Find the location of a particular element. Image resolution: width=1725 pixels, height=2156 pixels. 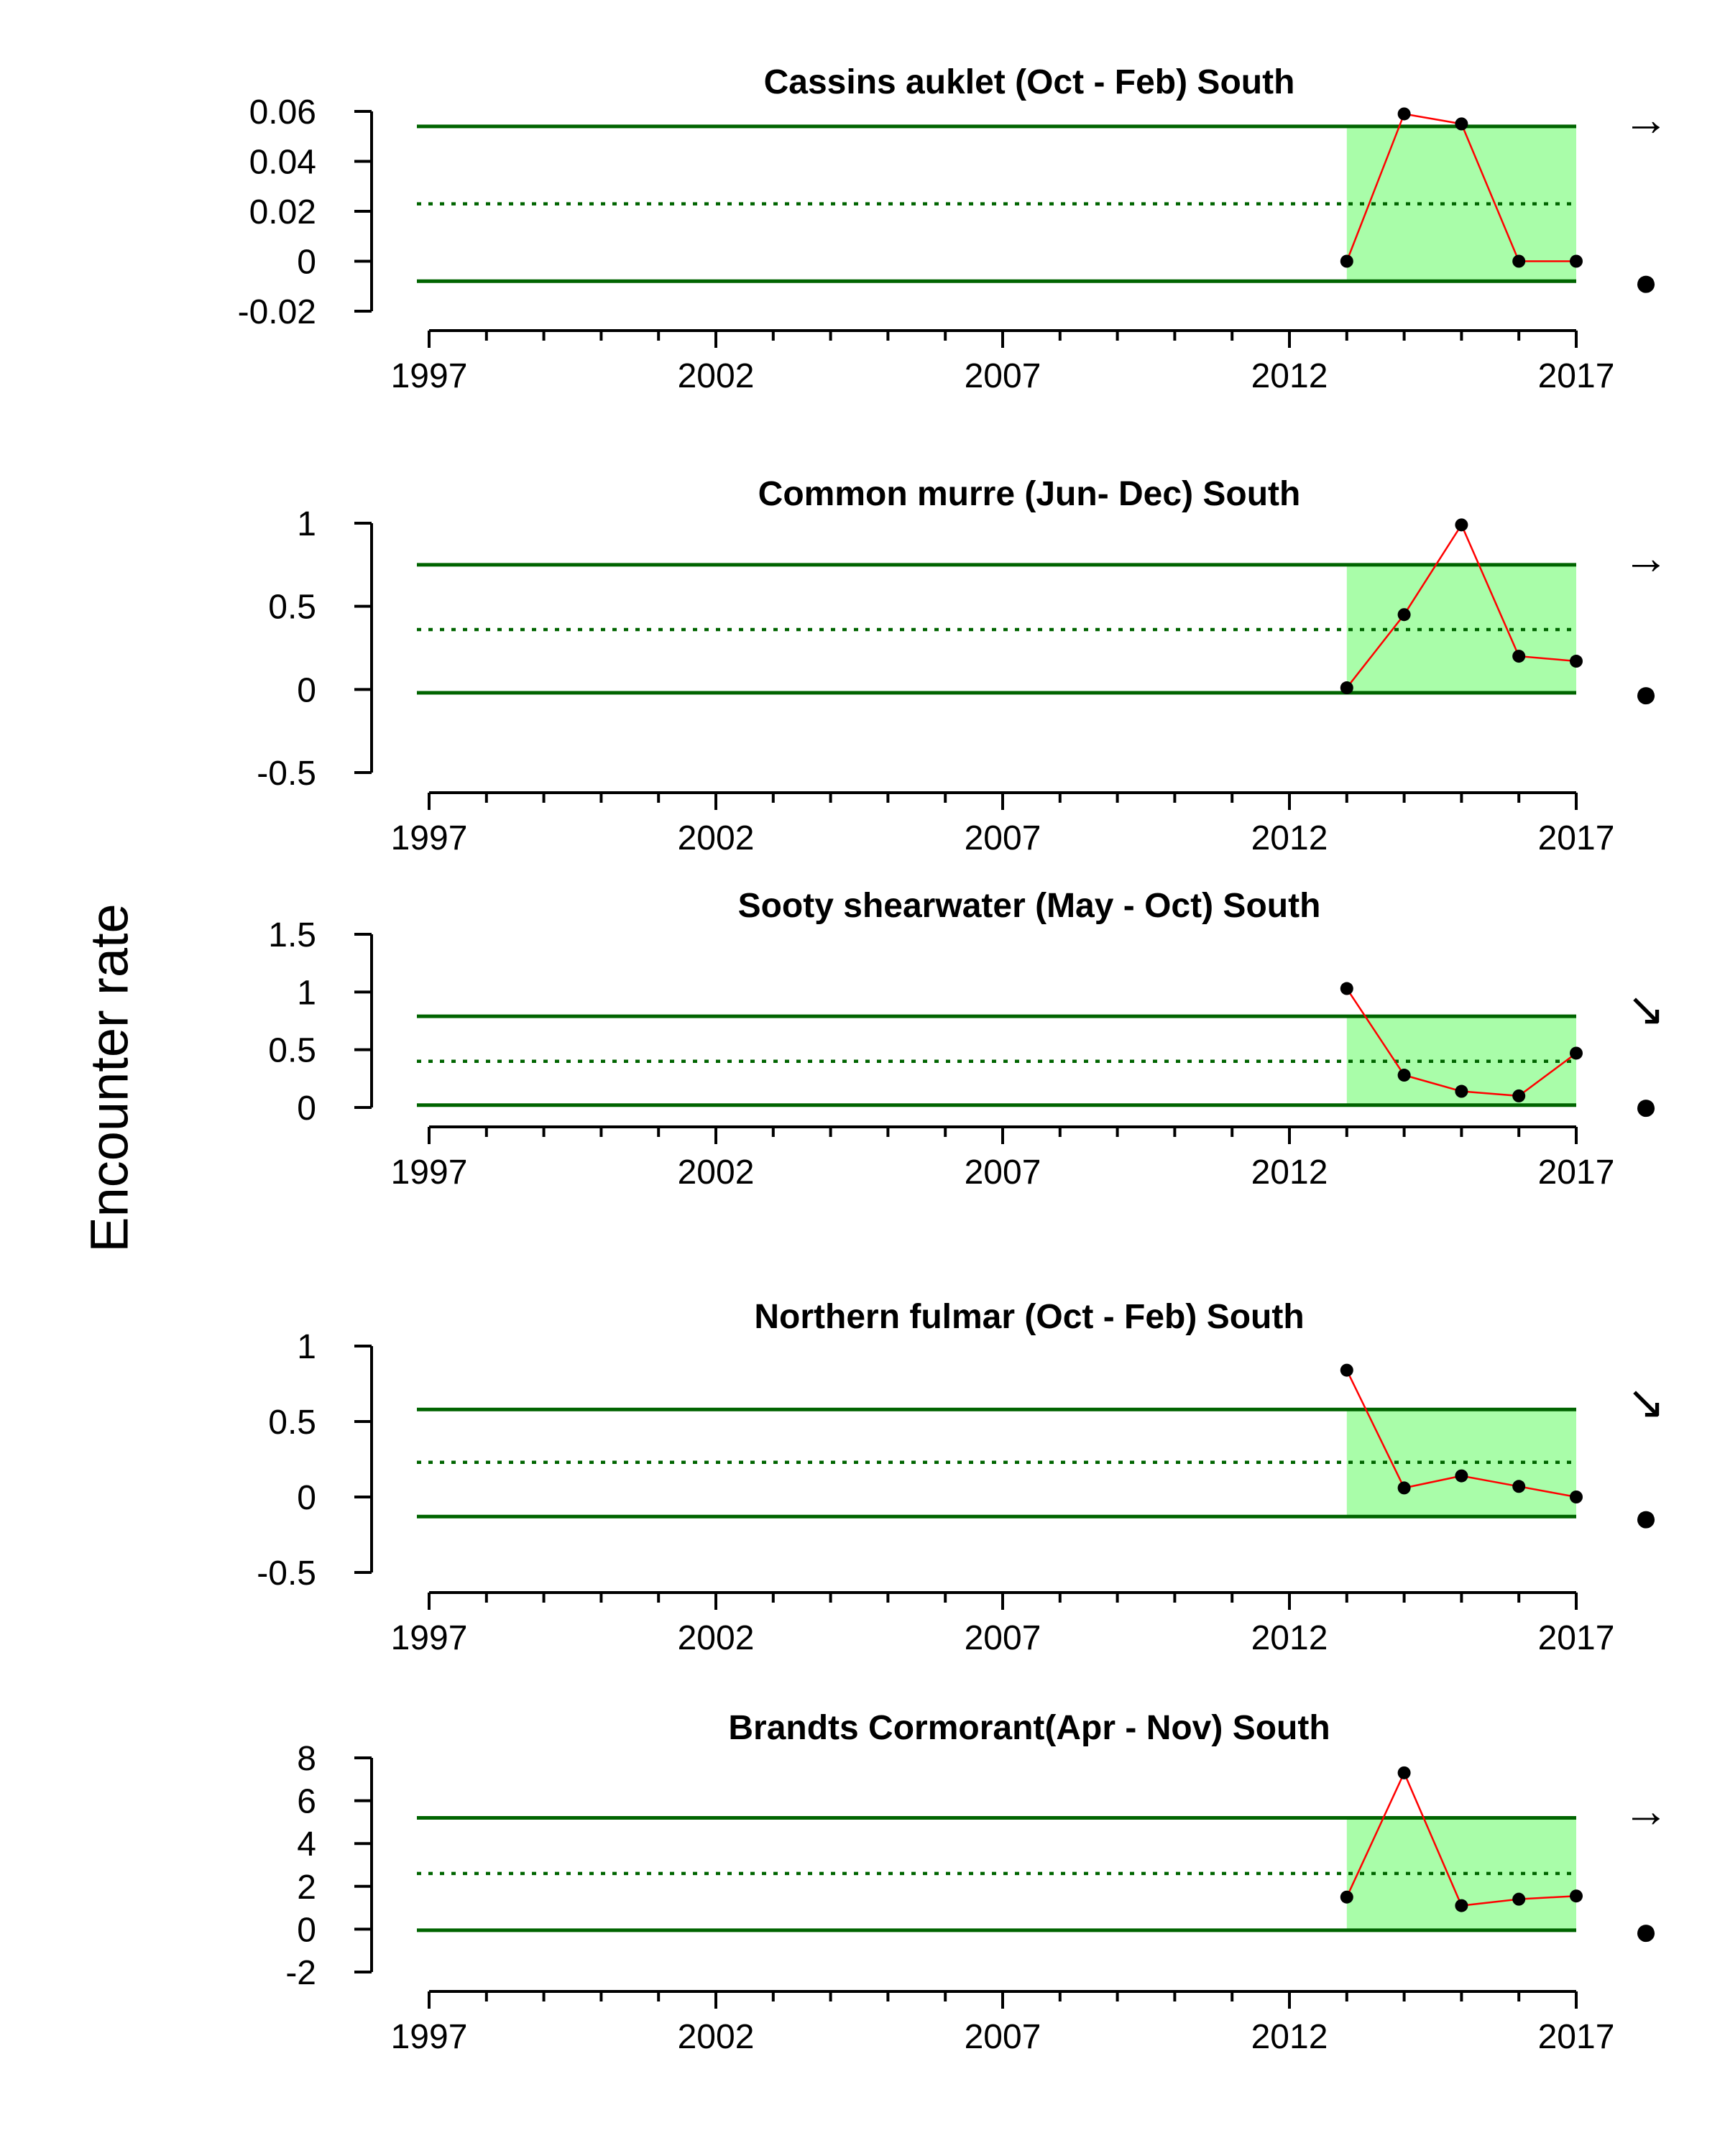

y-tick-label: 0.04 is located at coordinates (282, 163).